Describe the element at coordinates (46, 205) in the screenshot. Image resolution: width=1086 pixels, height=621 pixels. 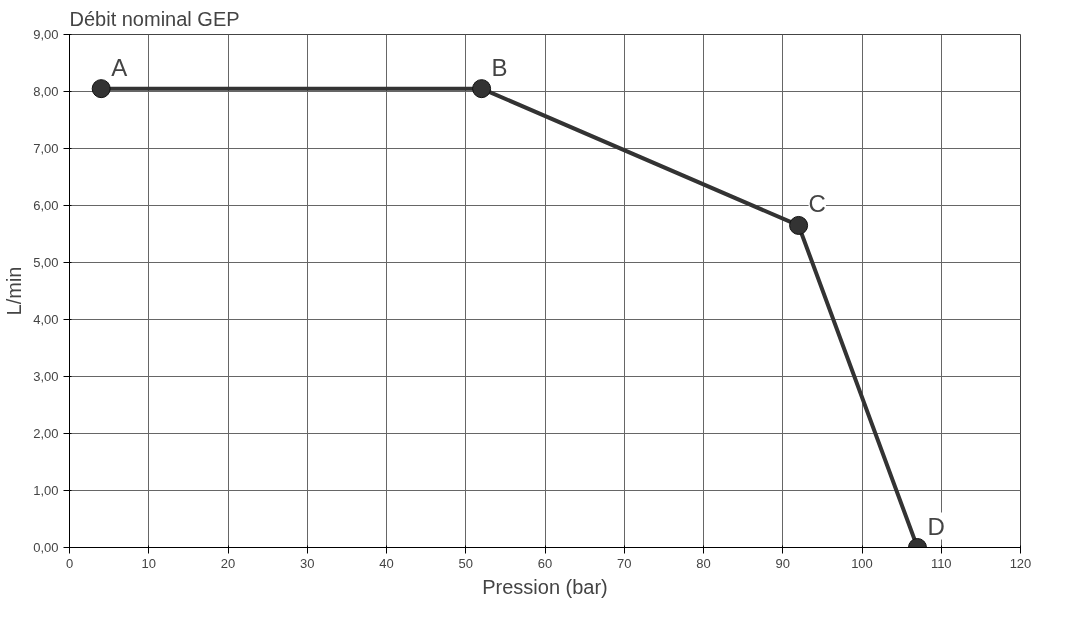
I see `y-tick-label: 6,00` at that location.